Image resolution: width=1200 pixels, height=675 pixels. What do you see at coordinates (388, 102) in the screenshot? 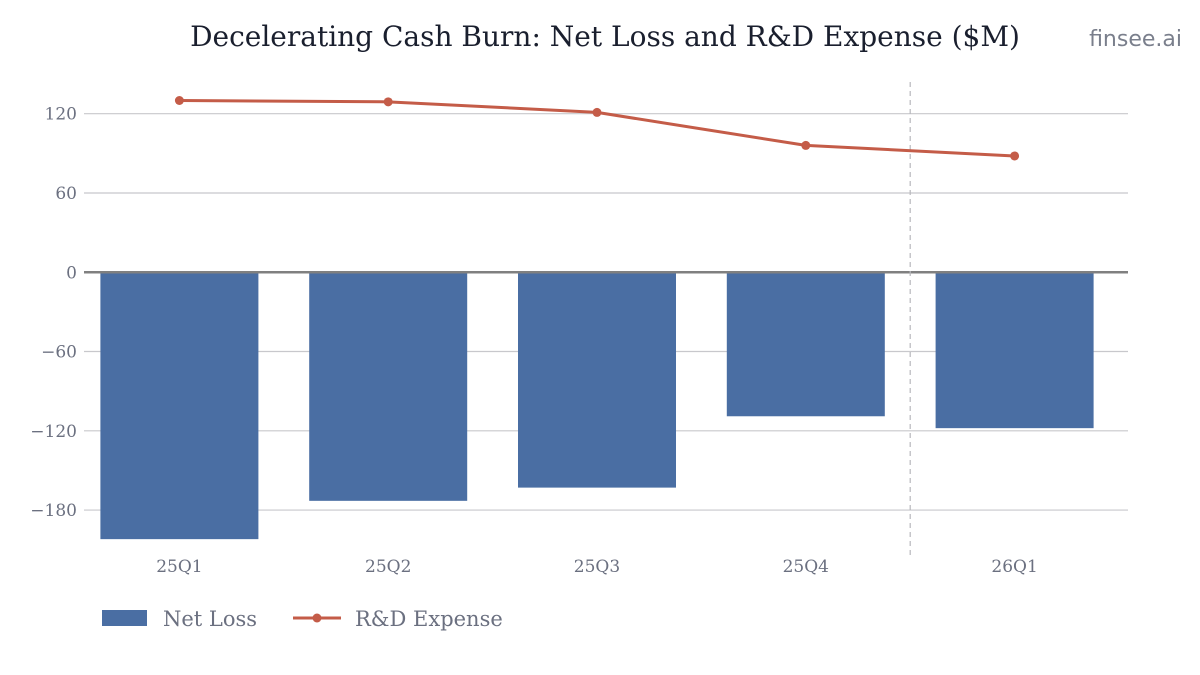
I see `point-rd-expense-25q2` at bounding box center [388, 102].